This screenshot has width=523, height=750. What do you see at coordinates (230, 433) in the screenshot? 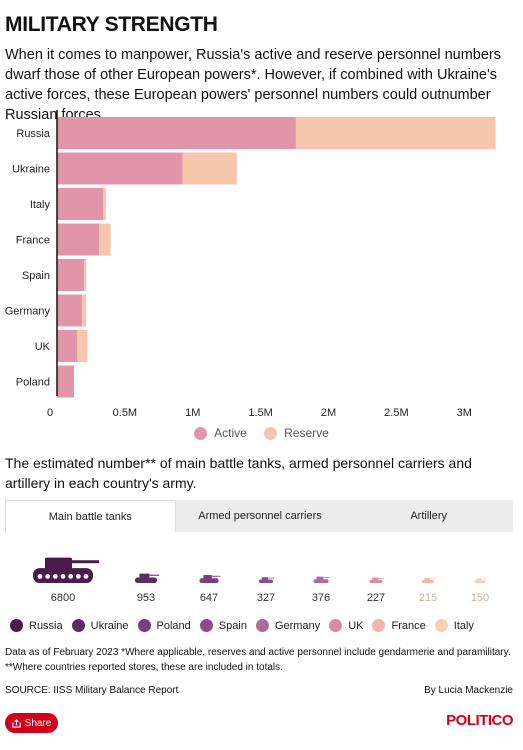
I see `legend-label-active: Active` at bounding box center [230, 433].